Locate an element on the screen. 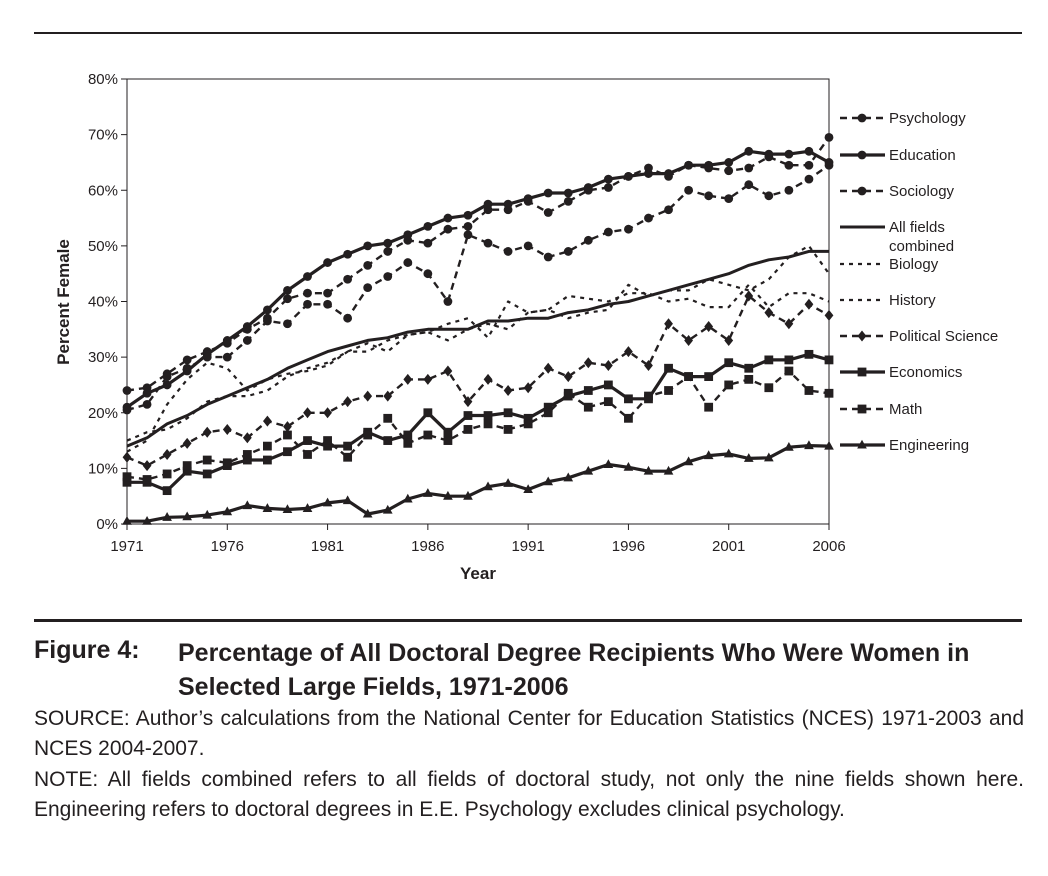  top-rule is located at coordinates (528, 33).